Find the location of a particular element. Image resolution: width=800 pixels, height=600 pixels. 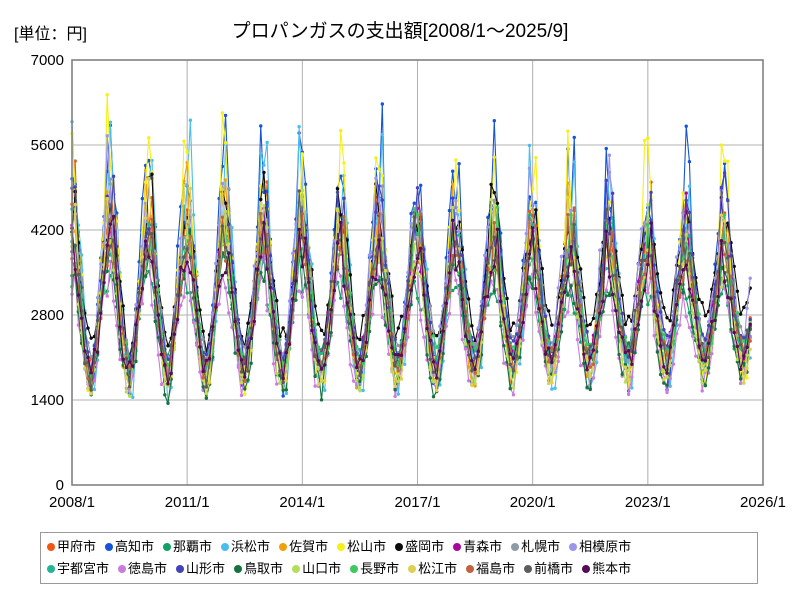

legend-item-札幌市: 札幌市 is located at coordinates (535, 547).